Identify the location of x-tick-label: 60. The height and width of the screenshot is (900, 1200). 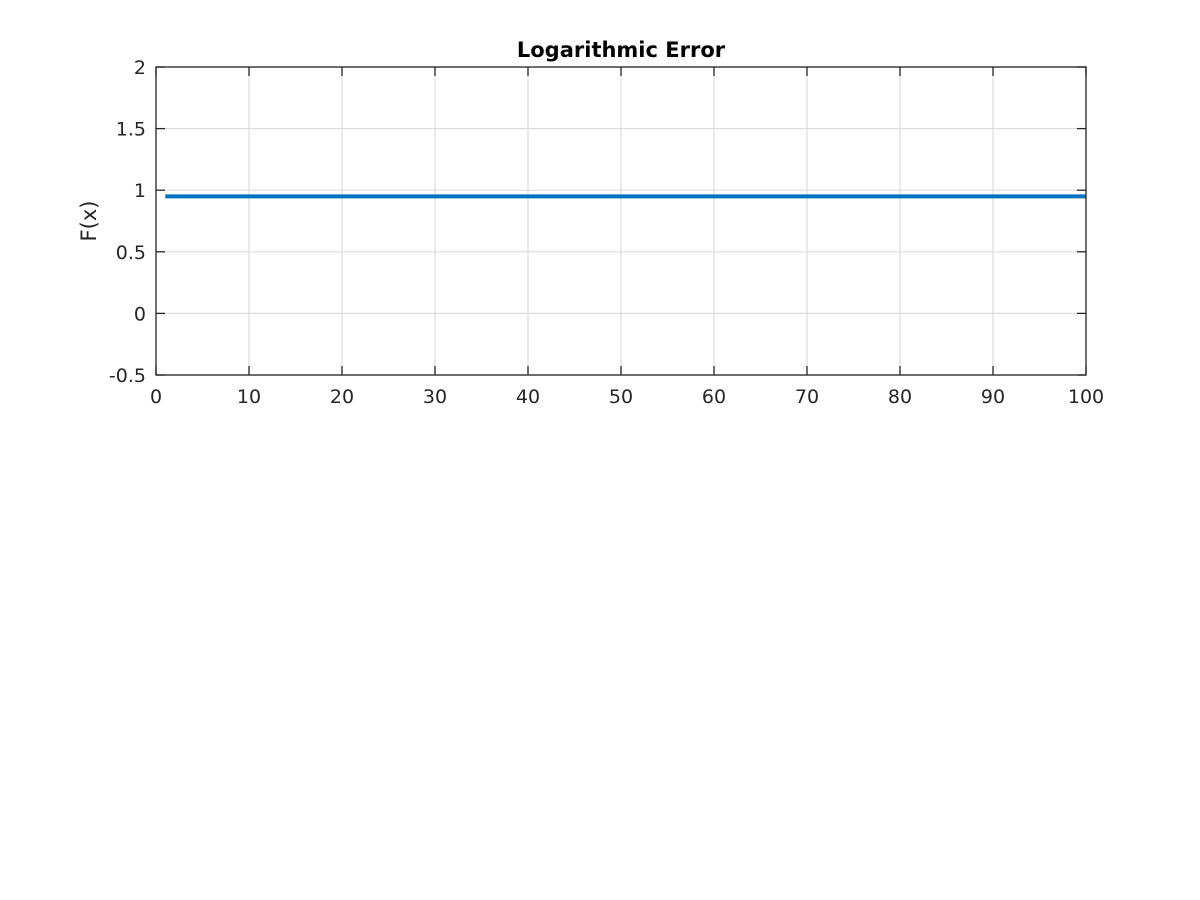
(714, 397).